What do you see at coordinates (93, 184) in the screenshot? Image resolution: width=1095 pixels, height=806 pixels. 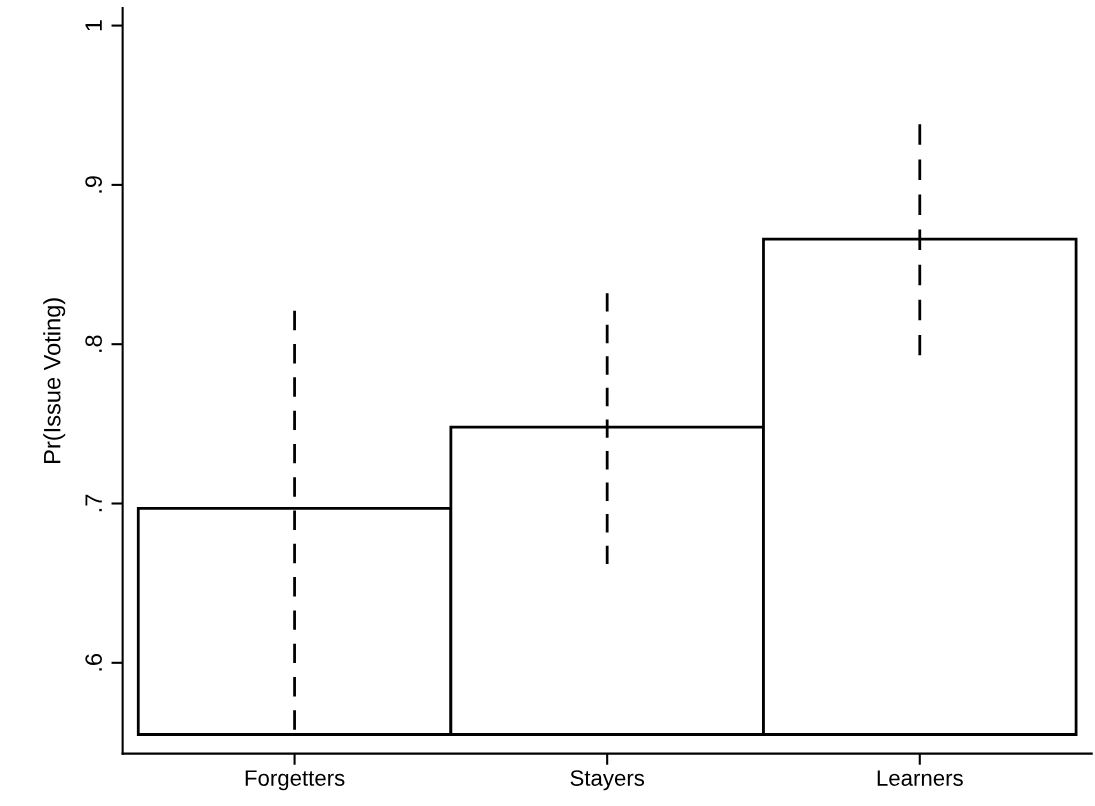 I see `y-tick-label: .9` at bounding box center [93, 184].